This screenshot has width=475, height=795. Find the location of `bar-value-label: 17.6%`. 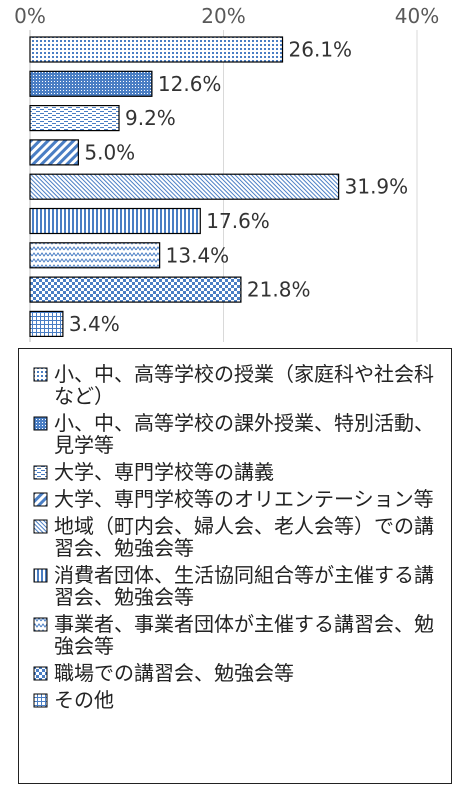

bar-value-label: 17.6% is located at coordinates (238, 221).